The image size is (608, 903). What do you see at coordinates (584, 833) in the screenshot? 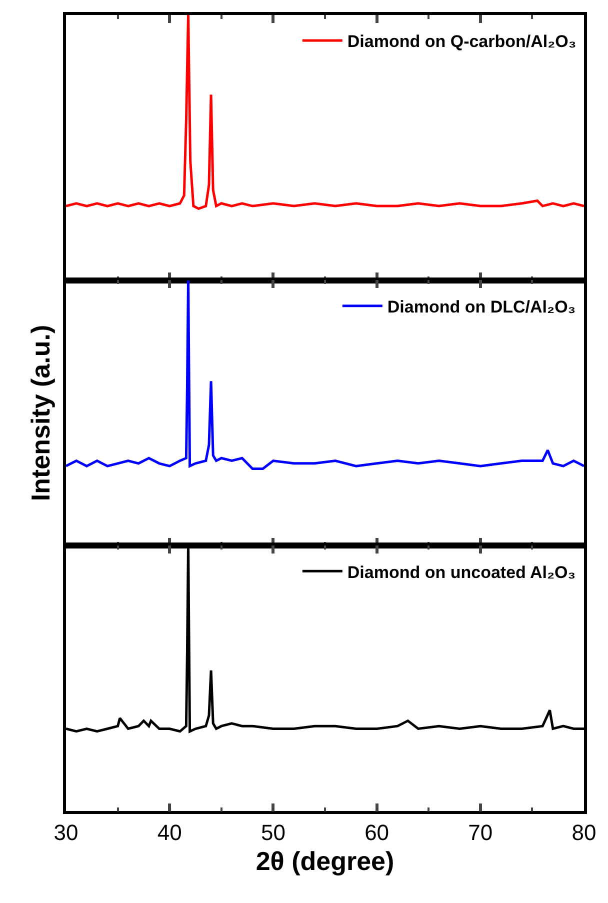
I see `x-tick-label: 80` at bounding box center [584, 833].